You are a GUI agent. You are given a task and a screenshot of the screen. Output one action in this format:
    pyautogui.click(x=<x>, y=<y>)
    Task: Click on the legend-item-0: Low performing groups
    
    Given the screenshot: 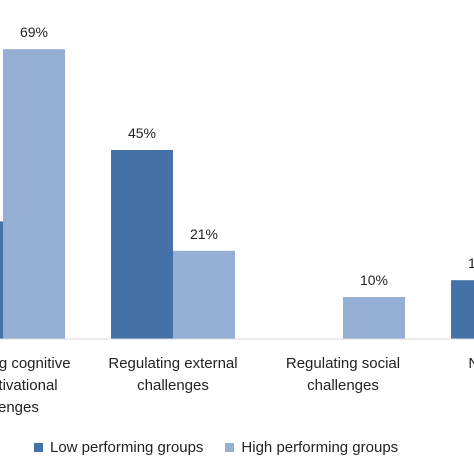 What is the action you would take?
    pyautogui.click(x=118, y=447)
    